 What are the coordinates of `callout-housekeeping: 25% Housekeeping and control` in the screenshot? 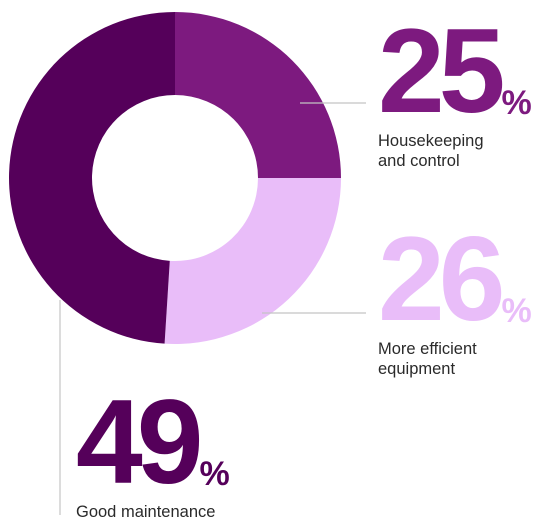 It's located at (455, 88).